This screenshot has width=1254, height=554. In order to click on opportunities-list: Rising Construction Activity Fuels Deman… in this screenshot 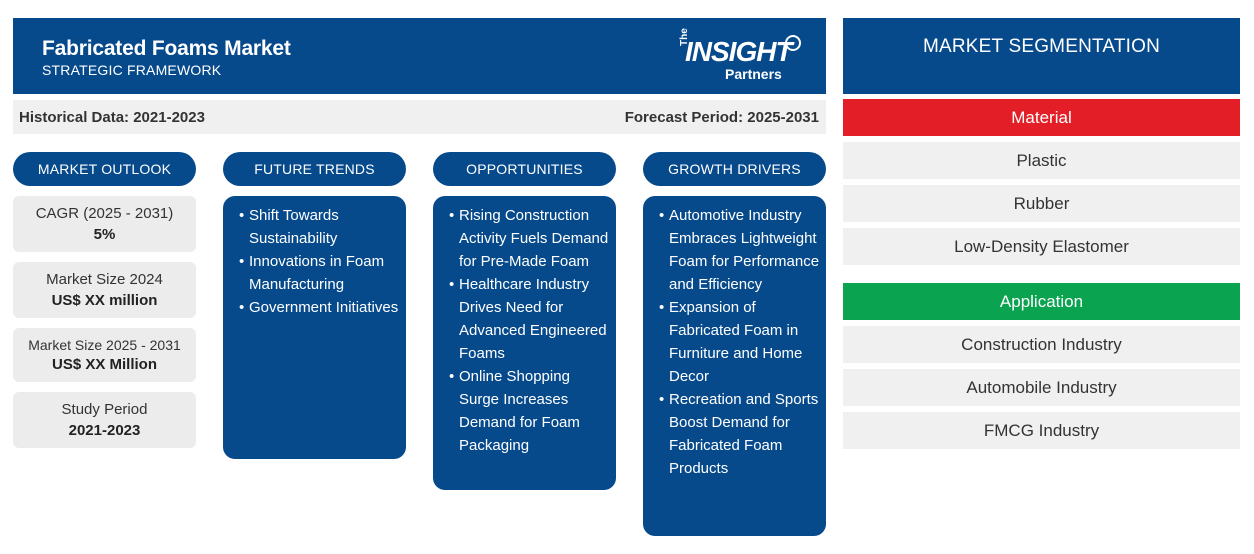, I will do `click(524, 326)`.